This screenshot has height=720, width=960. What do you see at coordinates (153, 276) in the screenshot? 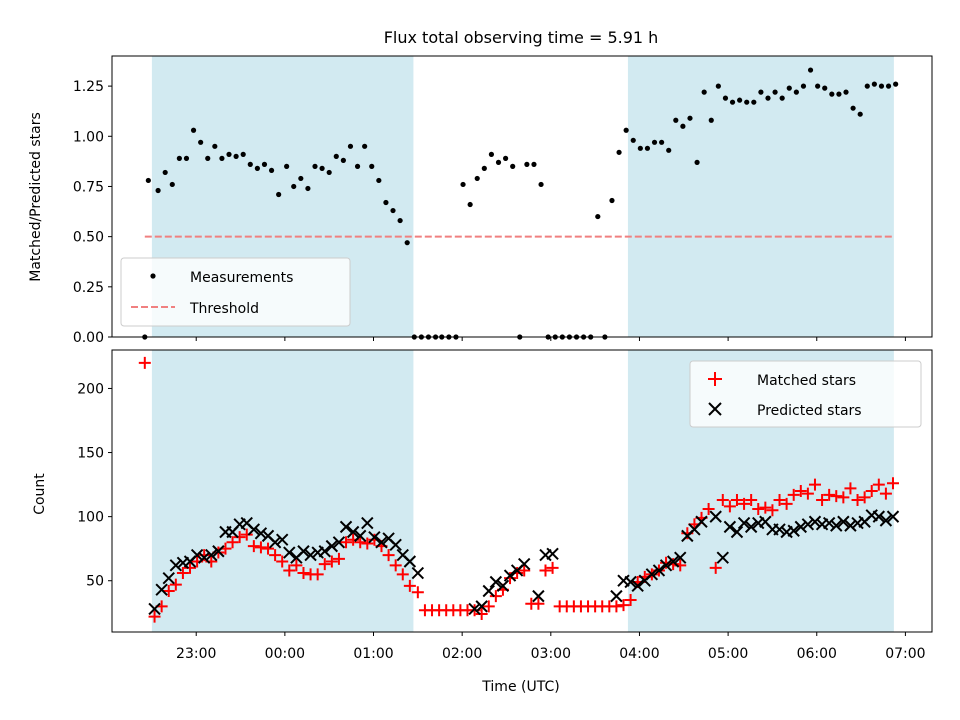
I see `legend-measurements-marker` at bounding box center [153, 276].